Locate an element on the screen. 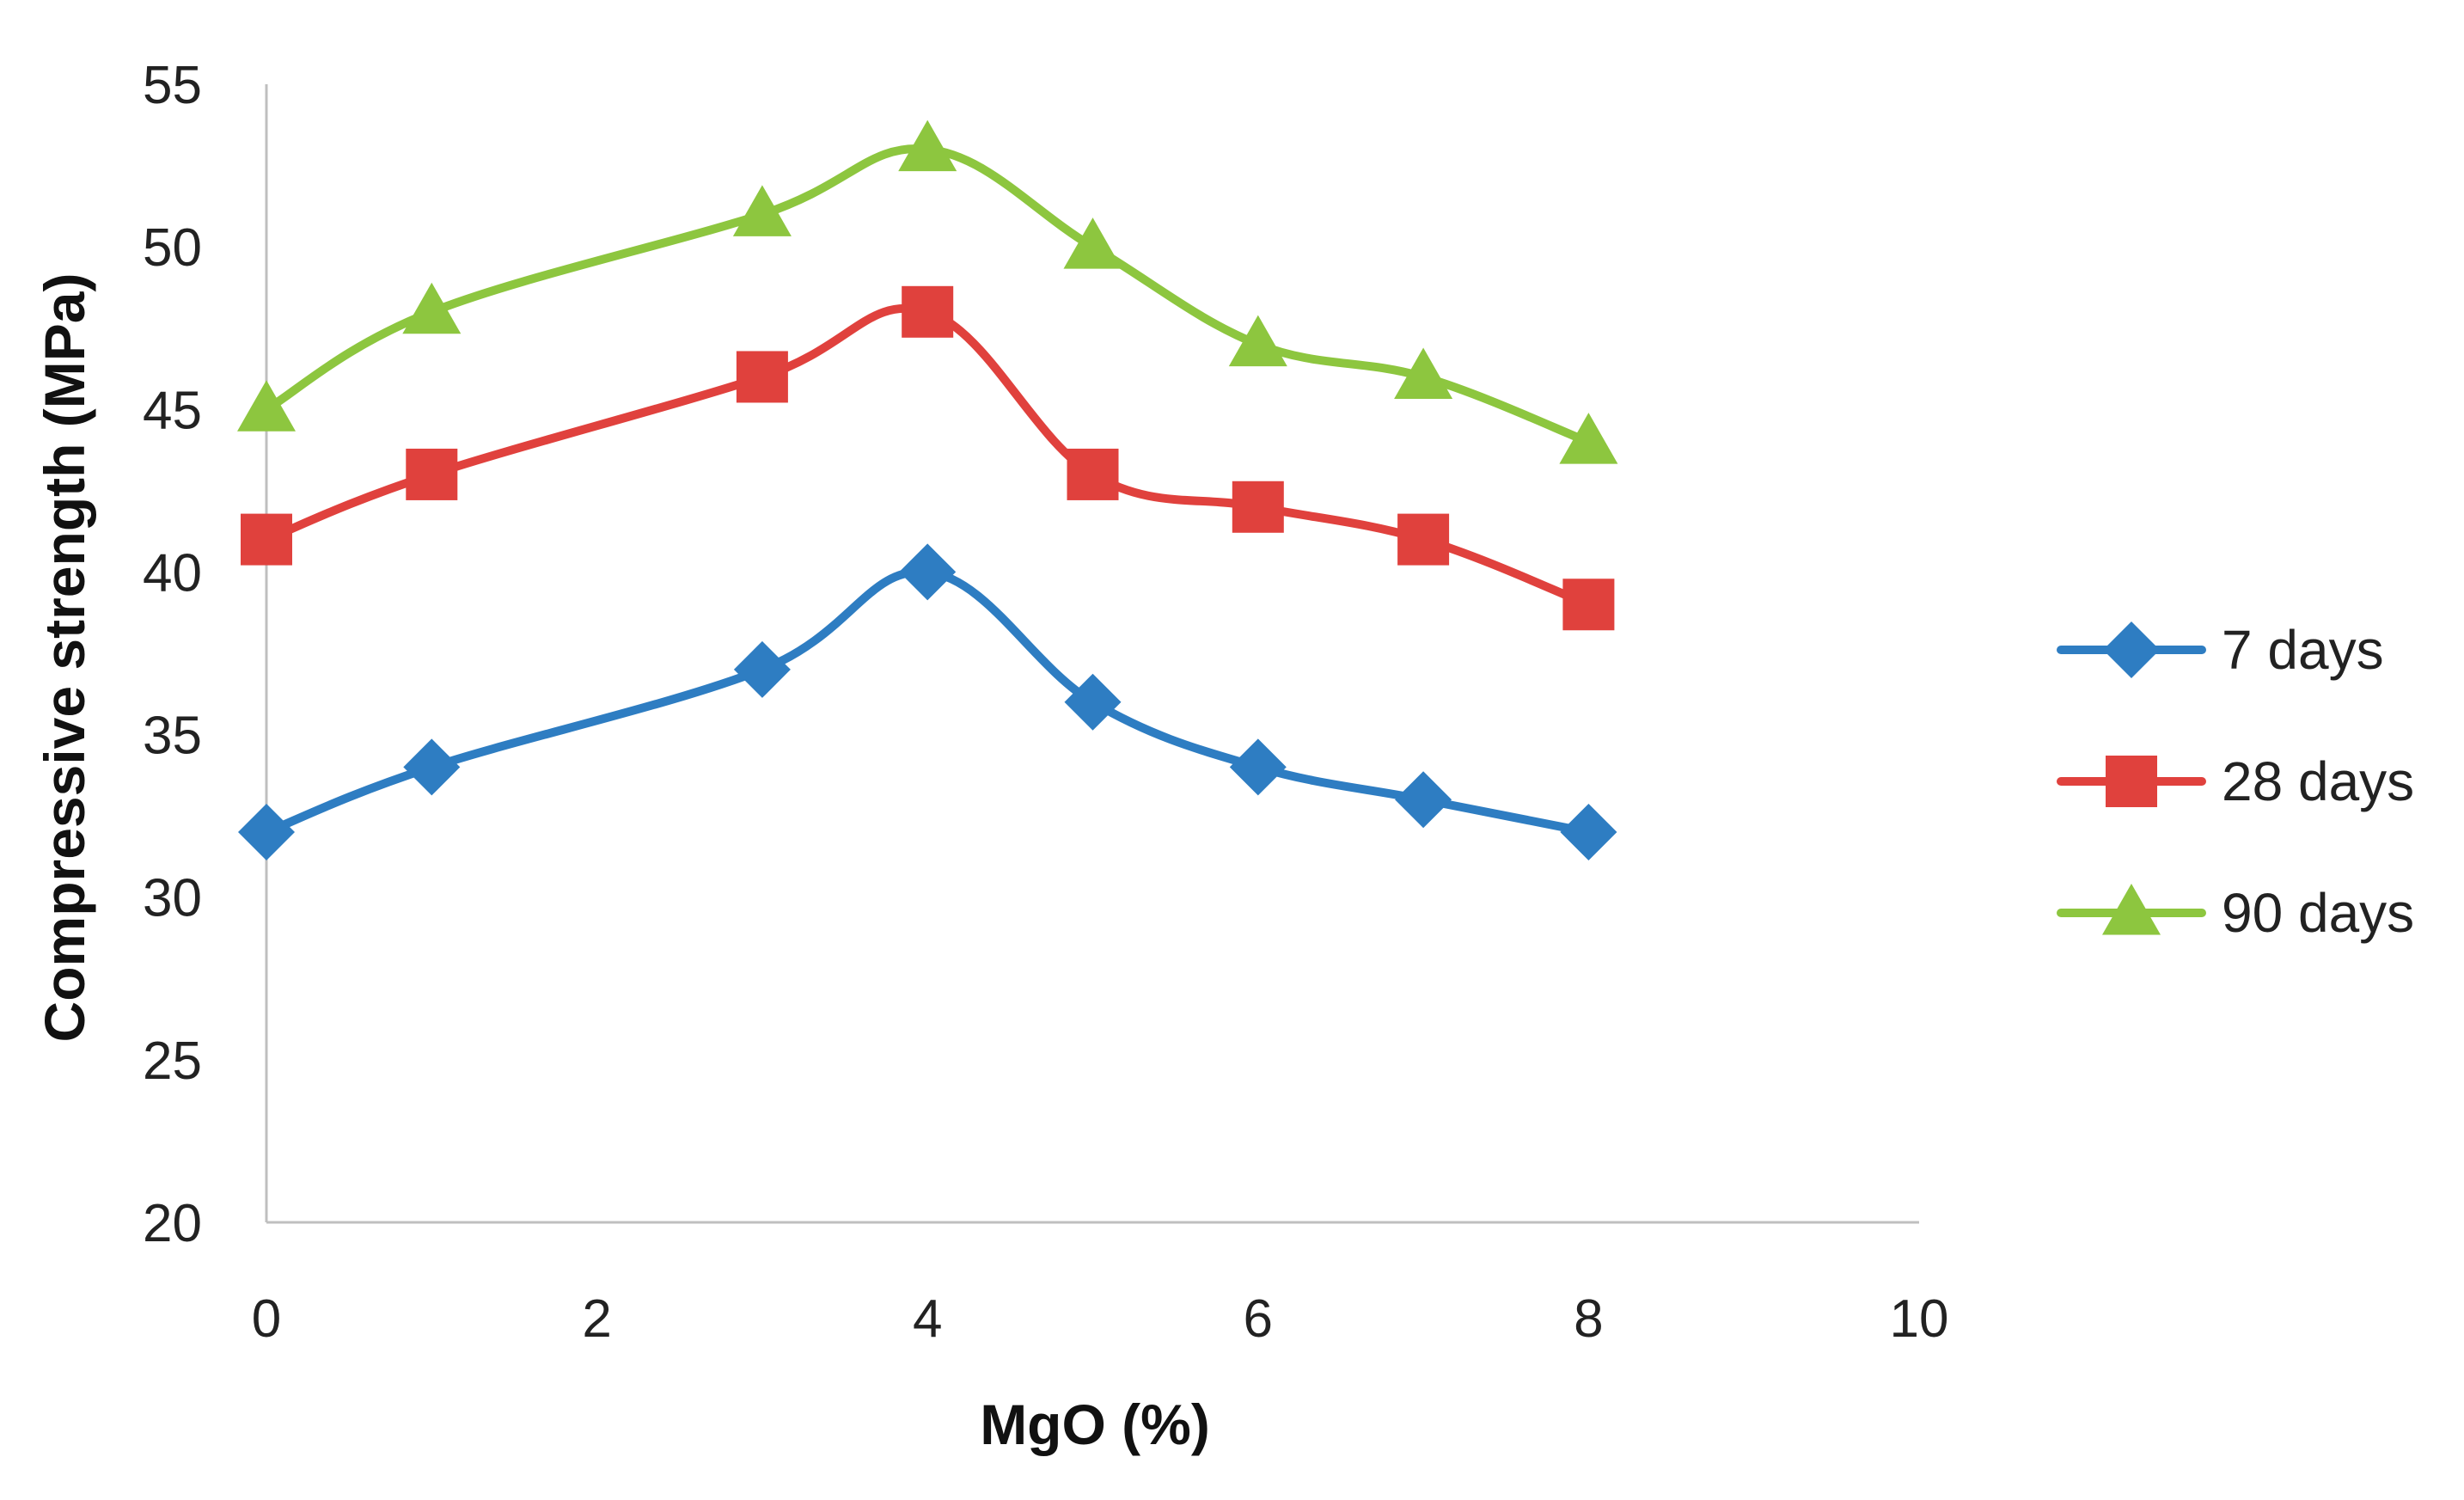 This screenshot has width=2464, height=1500. y-tick-label: 40 is located at coordinates (172, 573).